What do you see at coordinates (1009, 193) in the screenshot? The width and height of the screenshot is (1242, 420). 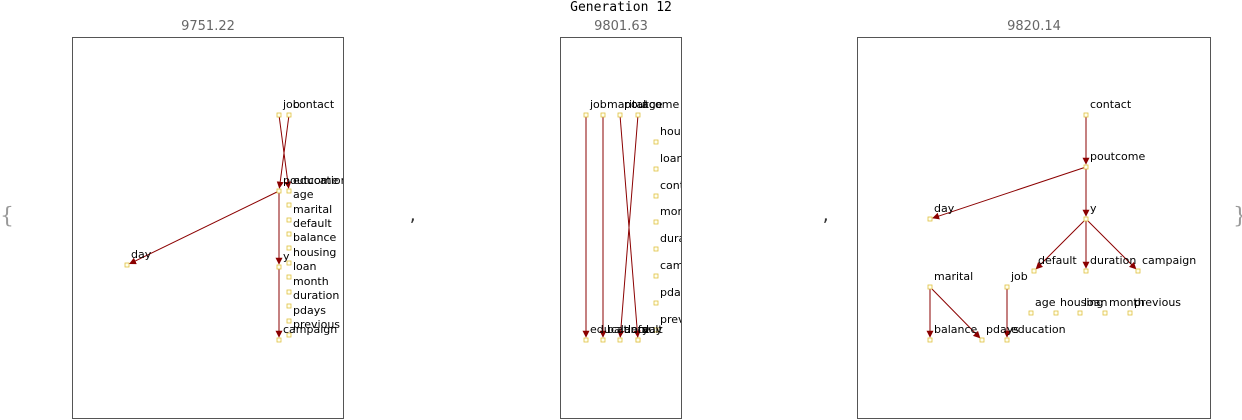 I see `edge-poutcome-to-day` at bounding box center [1009, 193].